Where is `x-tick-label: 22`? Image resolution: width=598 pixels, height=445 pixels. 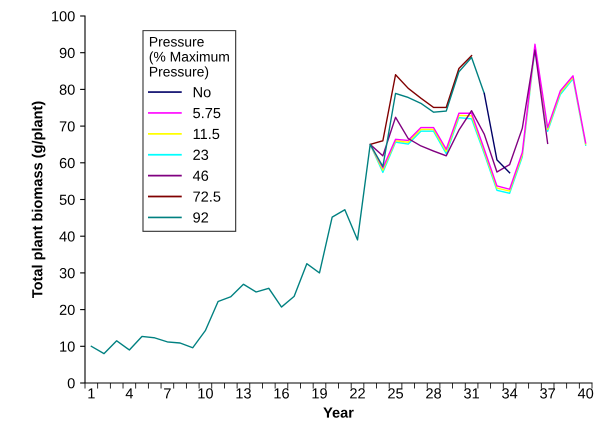 x-tick-label: 22 is located at coordinates (357, 393).